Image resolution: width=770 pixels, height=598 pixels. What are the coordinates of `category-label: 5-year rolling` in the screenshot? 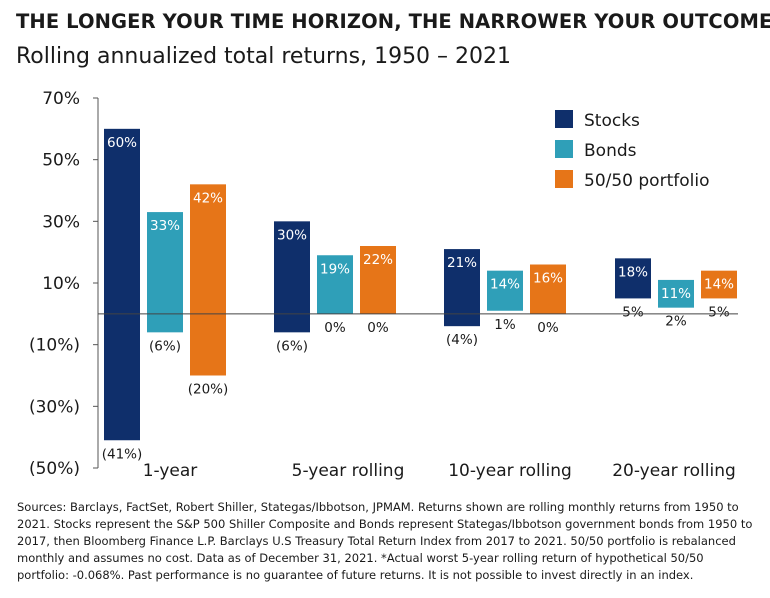 It's located at (348, 471).